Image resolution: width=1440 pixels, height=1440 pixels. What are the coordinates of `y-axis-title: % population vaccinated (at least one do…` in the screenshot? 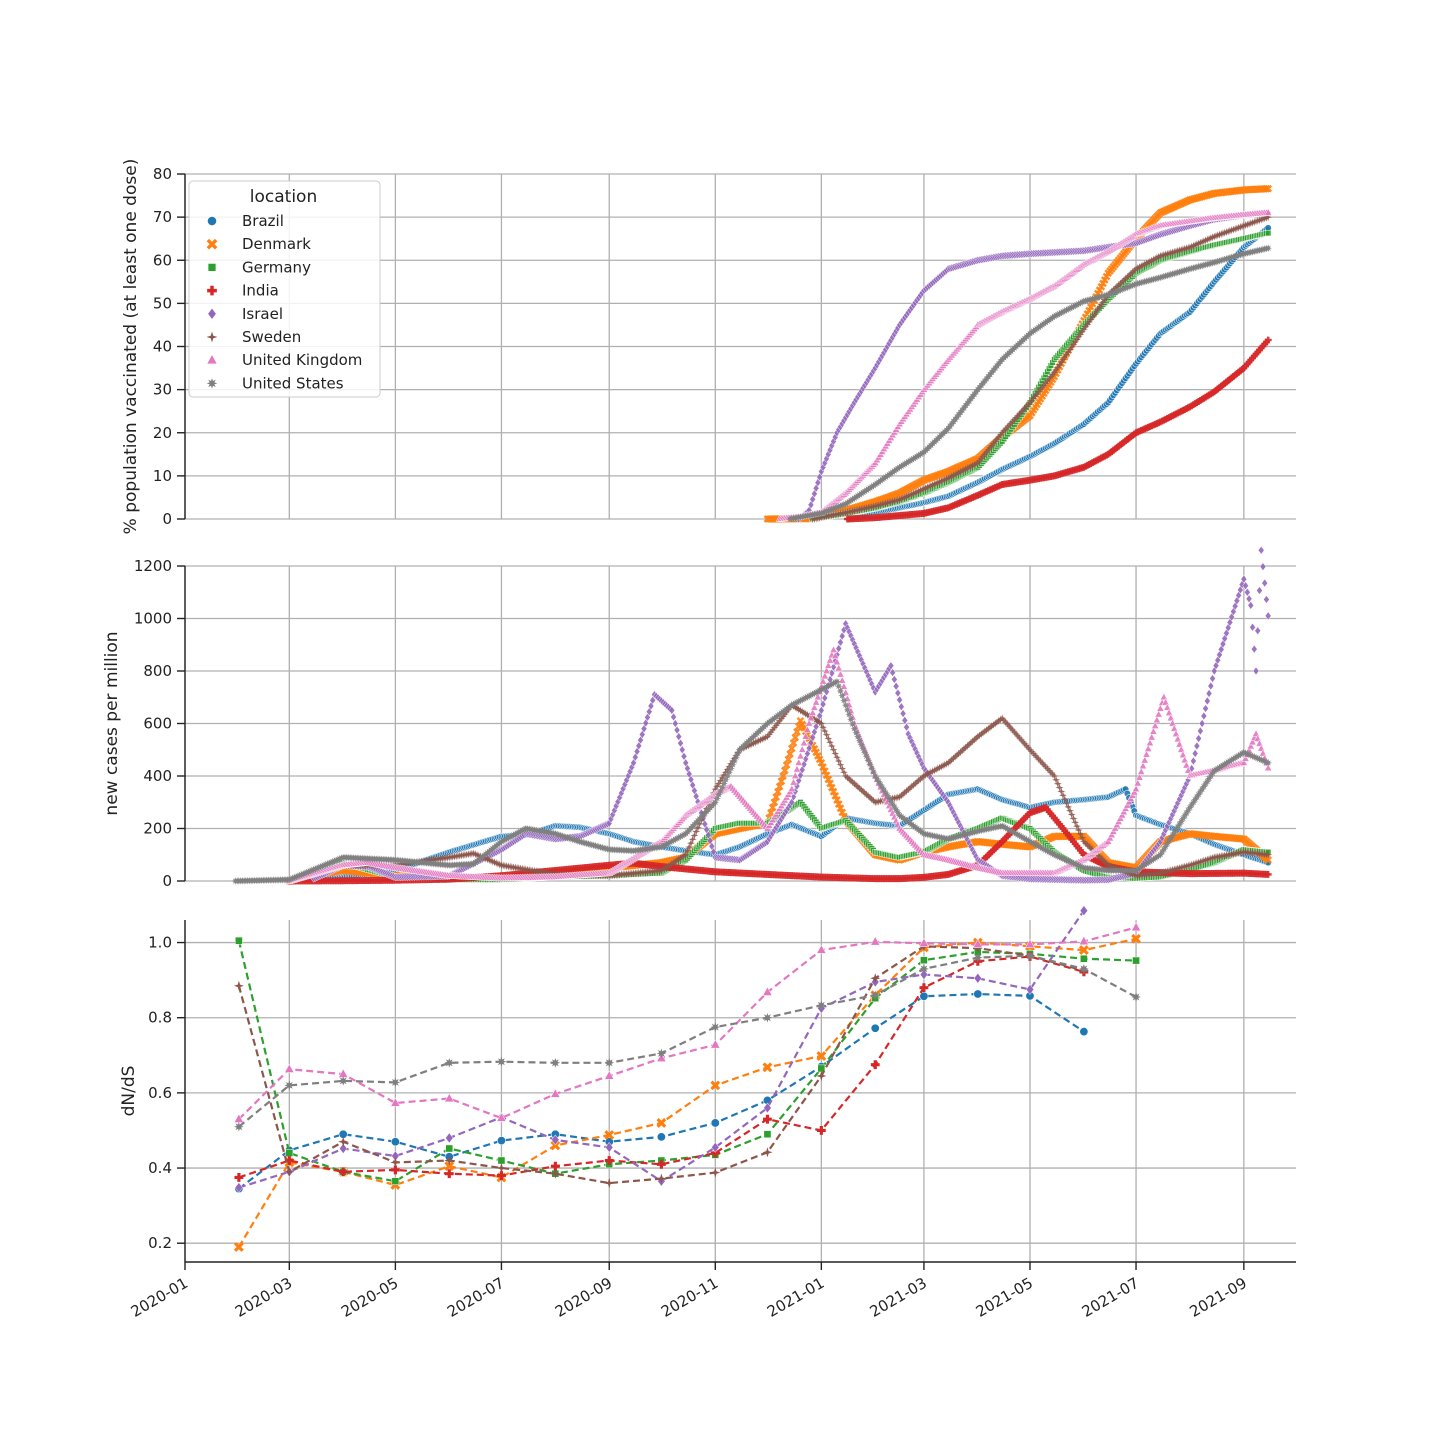 It's located at (131, 347).